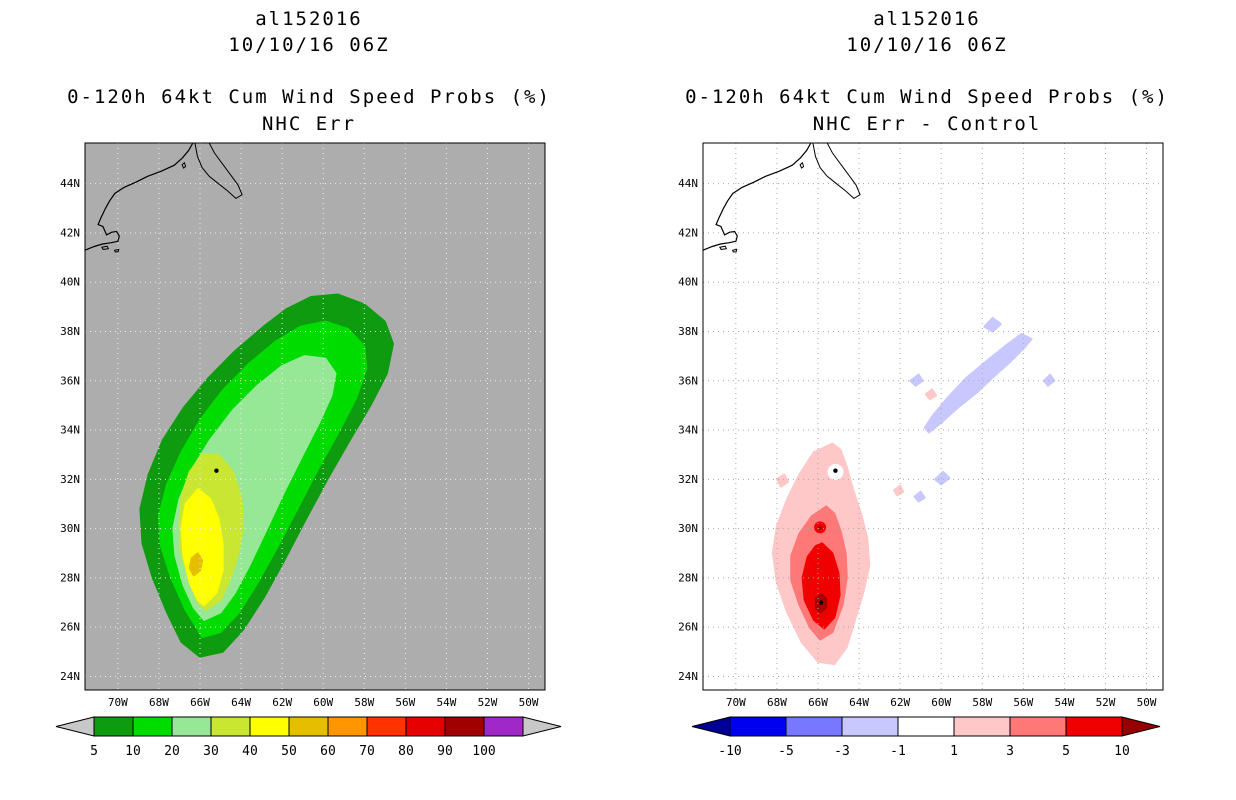 The image size is (1236, 800). I want to click on colorbar-tick-label: 100, so click(483, 751).